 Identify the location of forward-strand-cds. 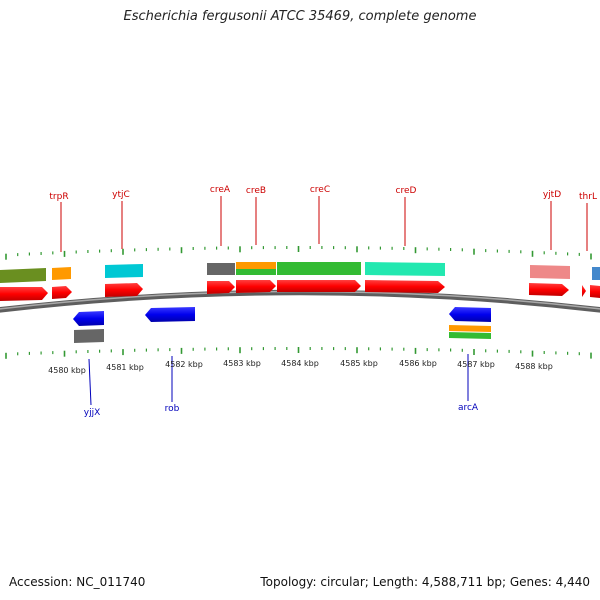
(300, 290).